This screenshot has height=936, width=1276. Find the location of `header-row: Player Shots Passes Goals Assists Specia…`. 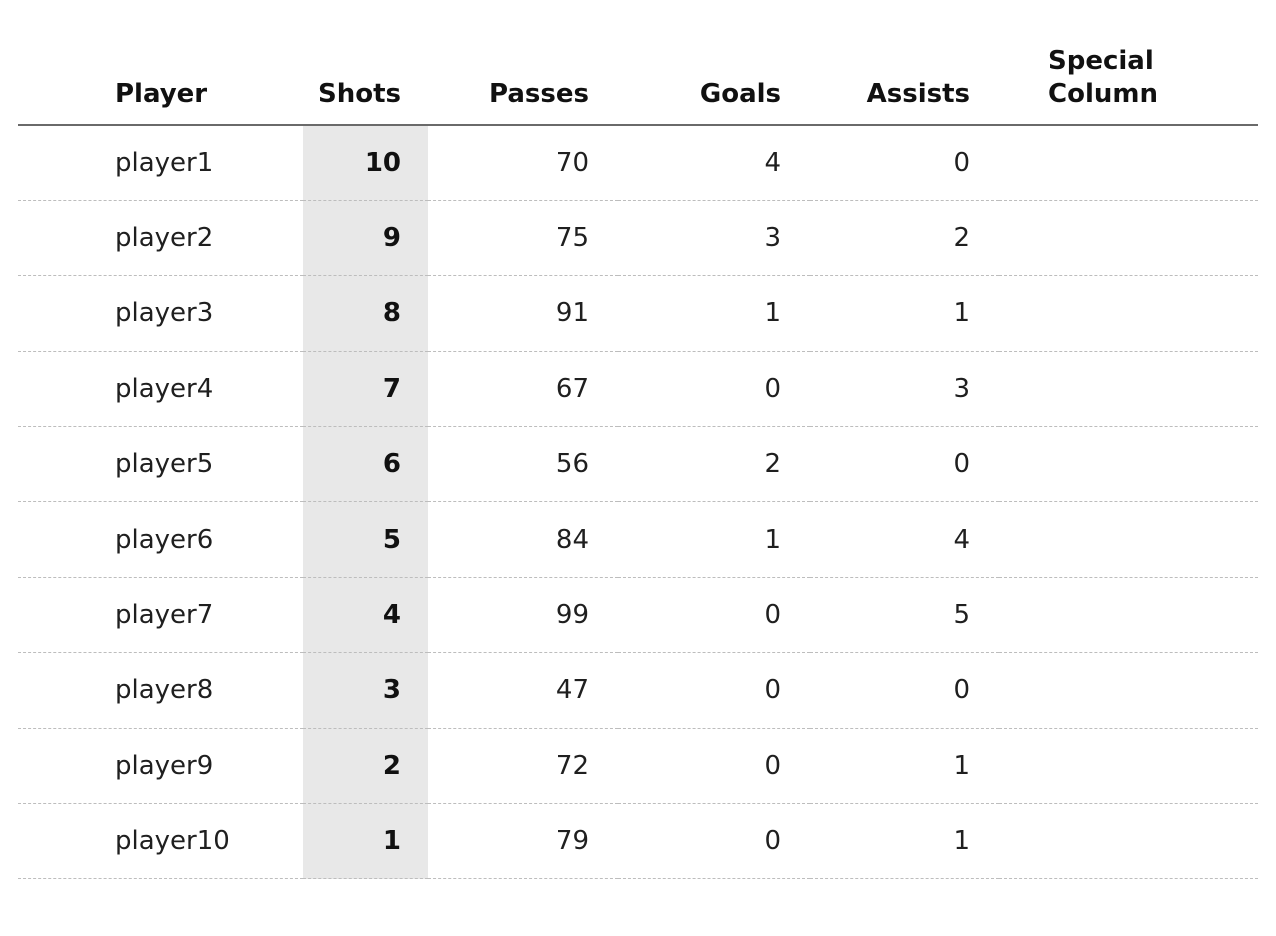

header-row: Player Shots Passes Goals Assists Specia… is located at coordinates (638, 78).